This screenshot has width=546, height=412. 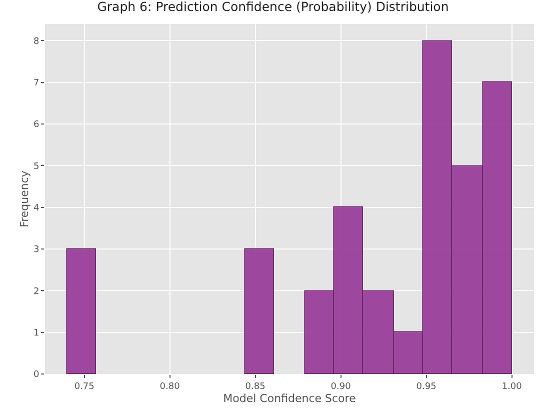 I want to click on y-tick-label: 3, so click(x=36, y=250).